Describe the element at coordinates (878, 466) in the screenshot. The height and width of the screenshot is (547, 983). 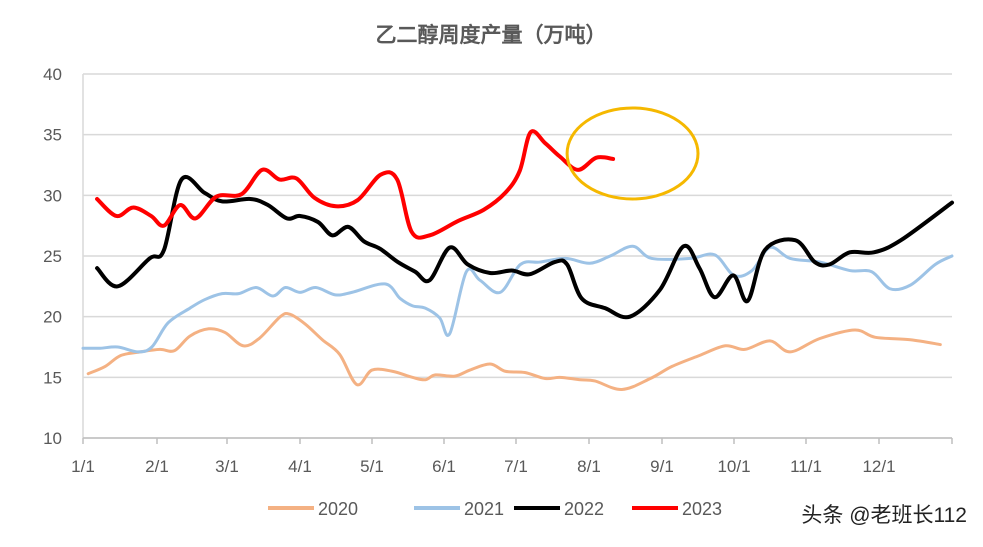
I see `x-tick-label: 12/1` at that location.